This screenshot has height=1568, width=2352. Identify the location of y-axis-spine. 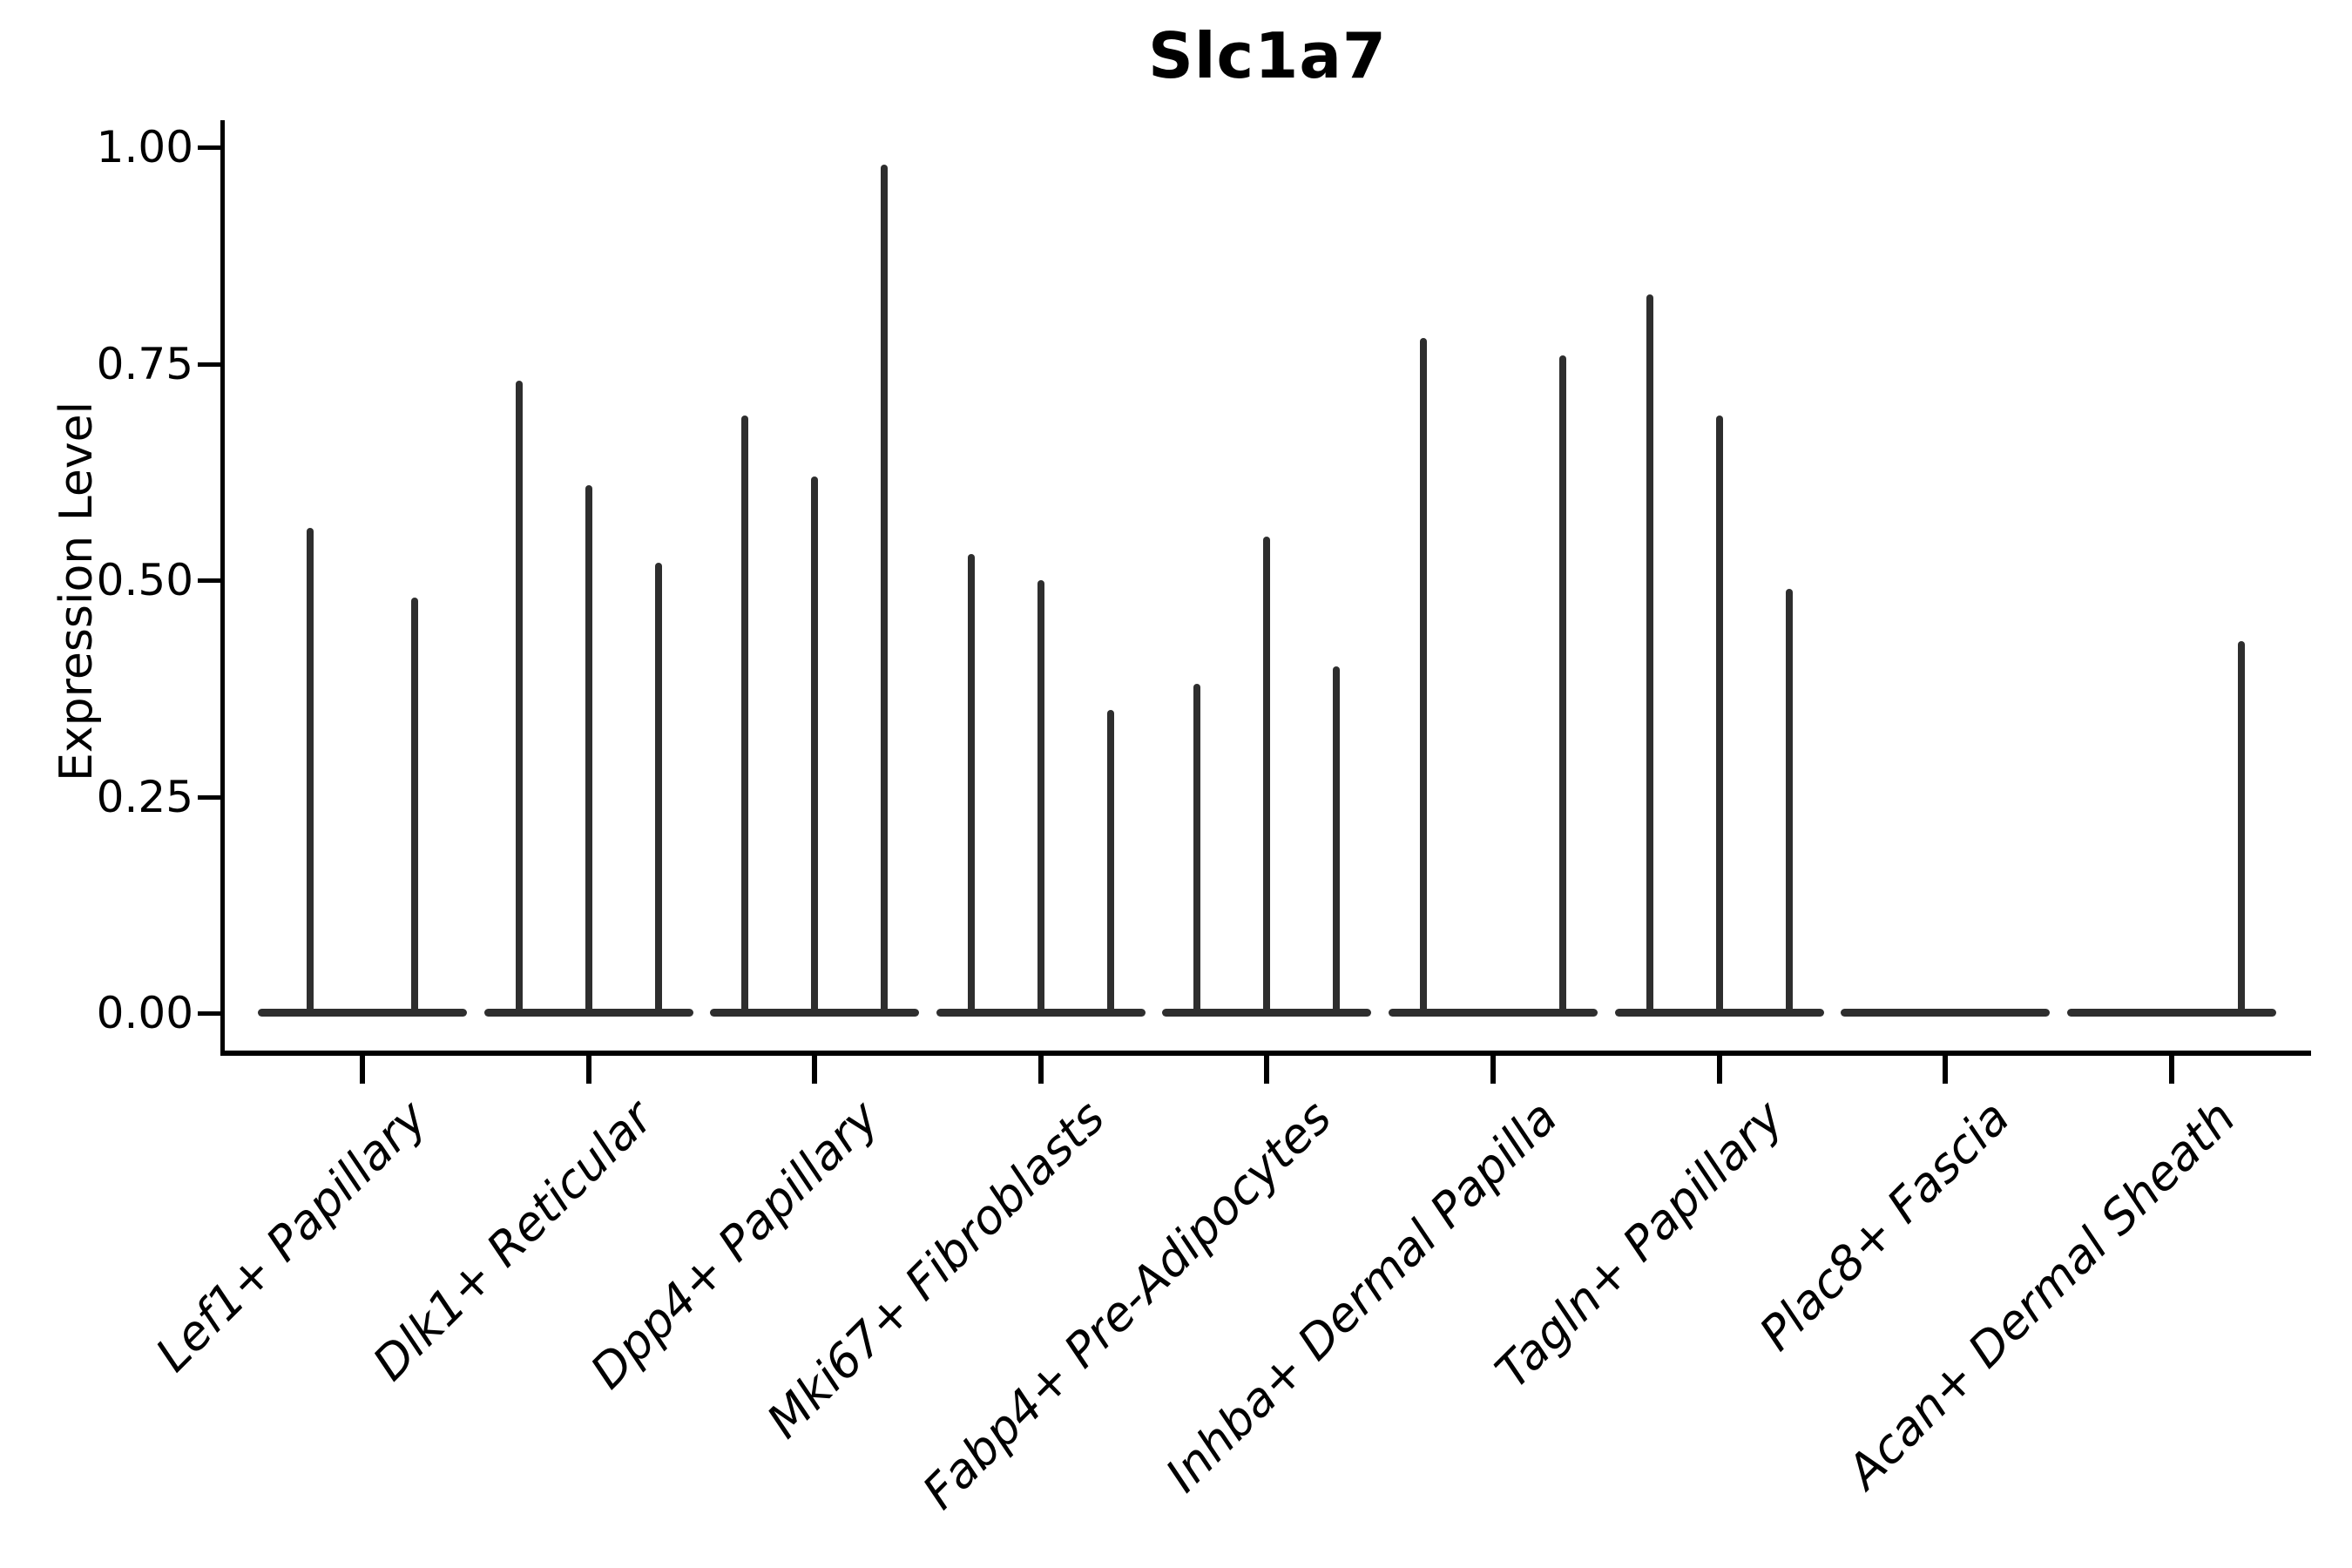
(222, 588).